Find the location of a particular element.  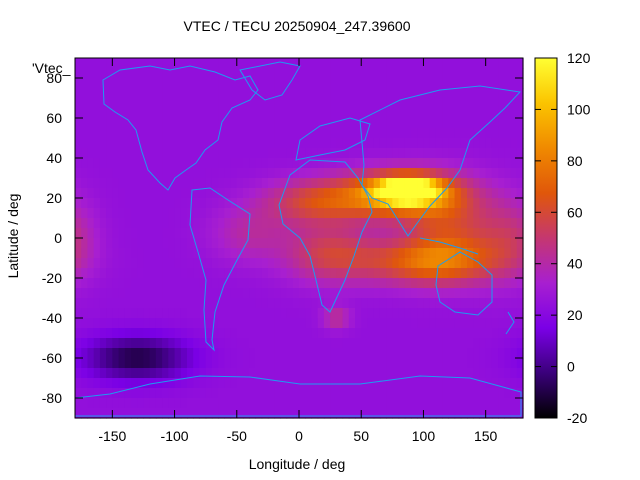

y-tick-label: 20 is located at coordinates (54, 198).